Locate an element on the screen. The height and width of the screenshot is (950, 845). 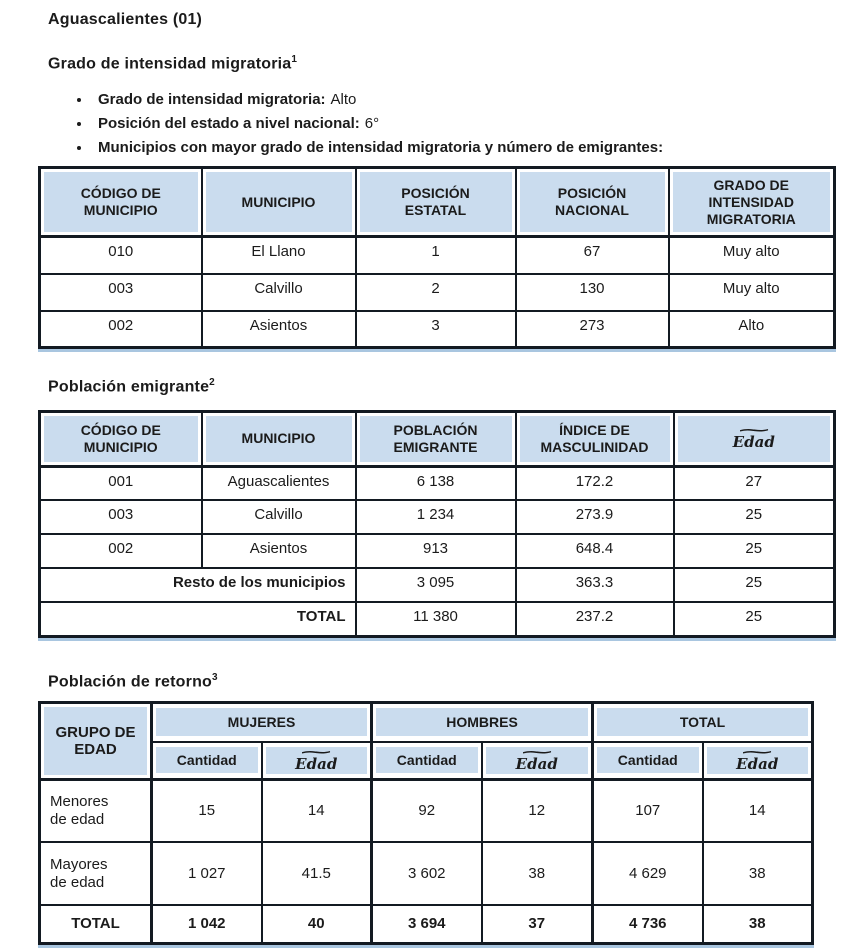
bullet-item: Posición del estado a nivel nacional:6° is located at coordinates (468, 124).